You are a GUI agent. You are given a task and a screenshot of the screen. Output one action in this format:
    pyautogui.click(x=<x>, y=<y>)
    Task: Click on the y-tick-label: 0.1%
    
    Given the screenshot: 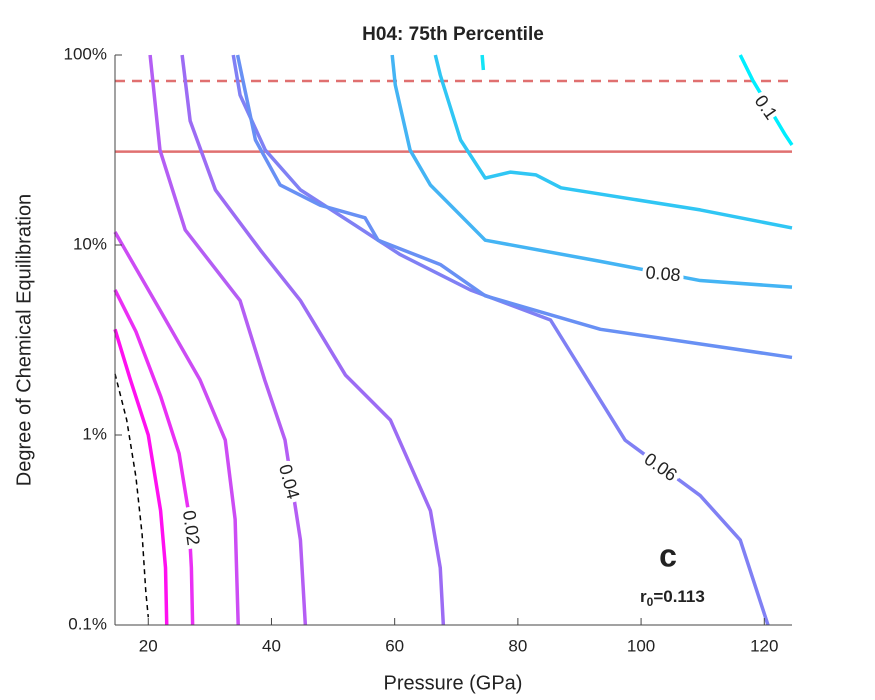 What is the action you would take?
    pyautogui.click(x=87, y=623)
    